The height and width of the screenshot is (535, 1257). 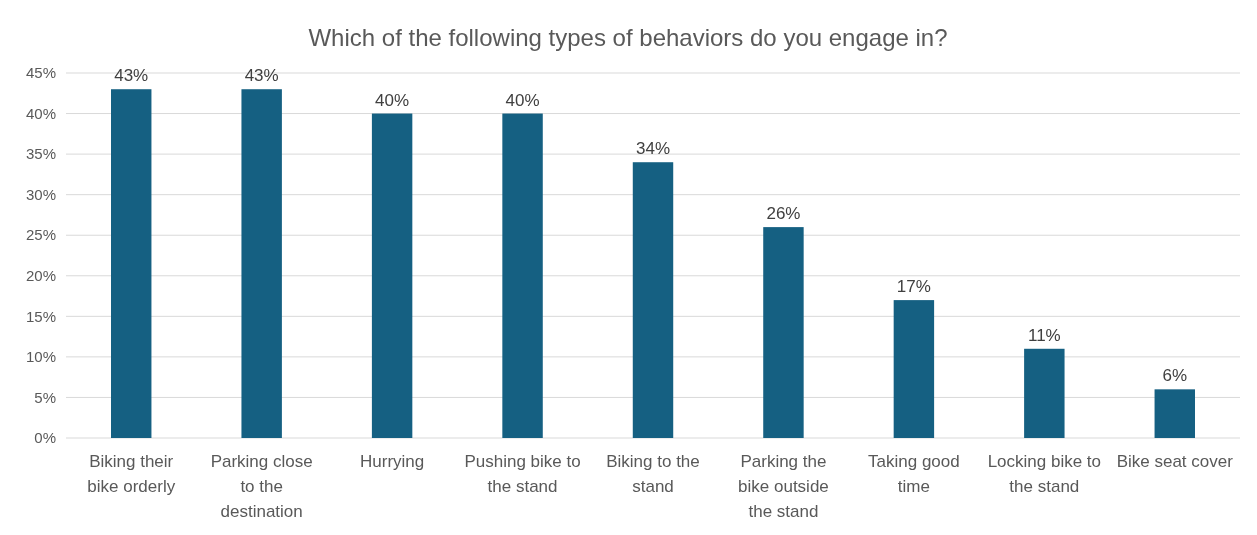 What do you see at coordinates (131, 474) in the screenshot?
I see `x-tick-label: Biking their bike orderly` at bounding box center [131, 474].